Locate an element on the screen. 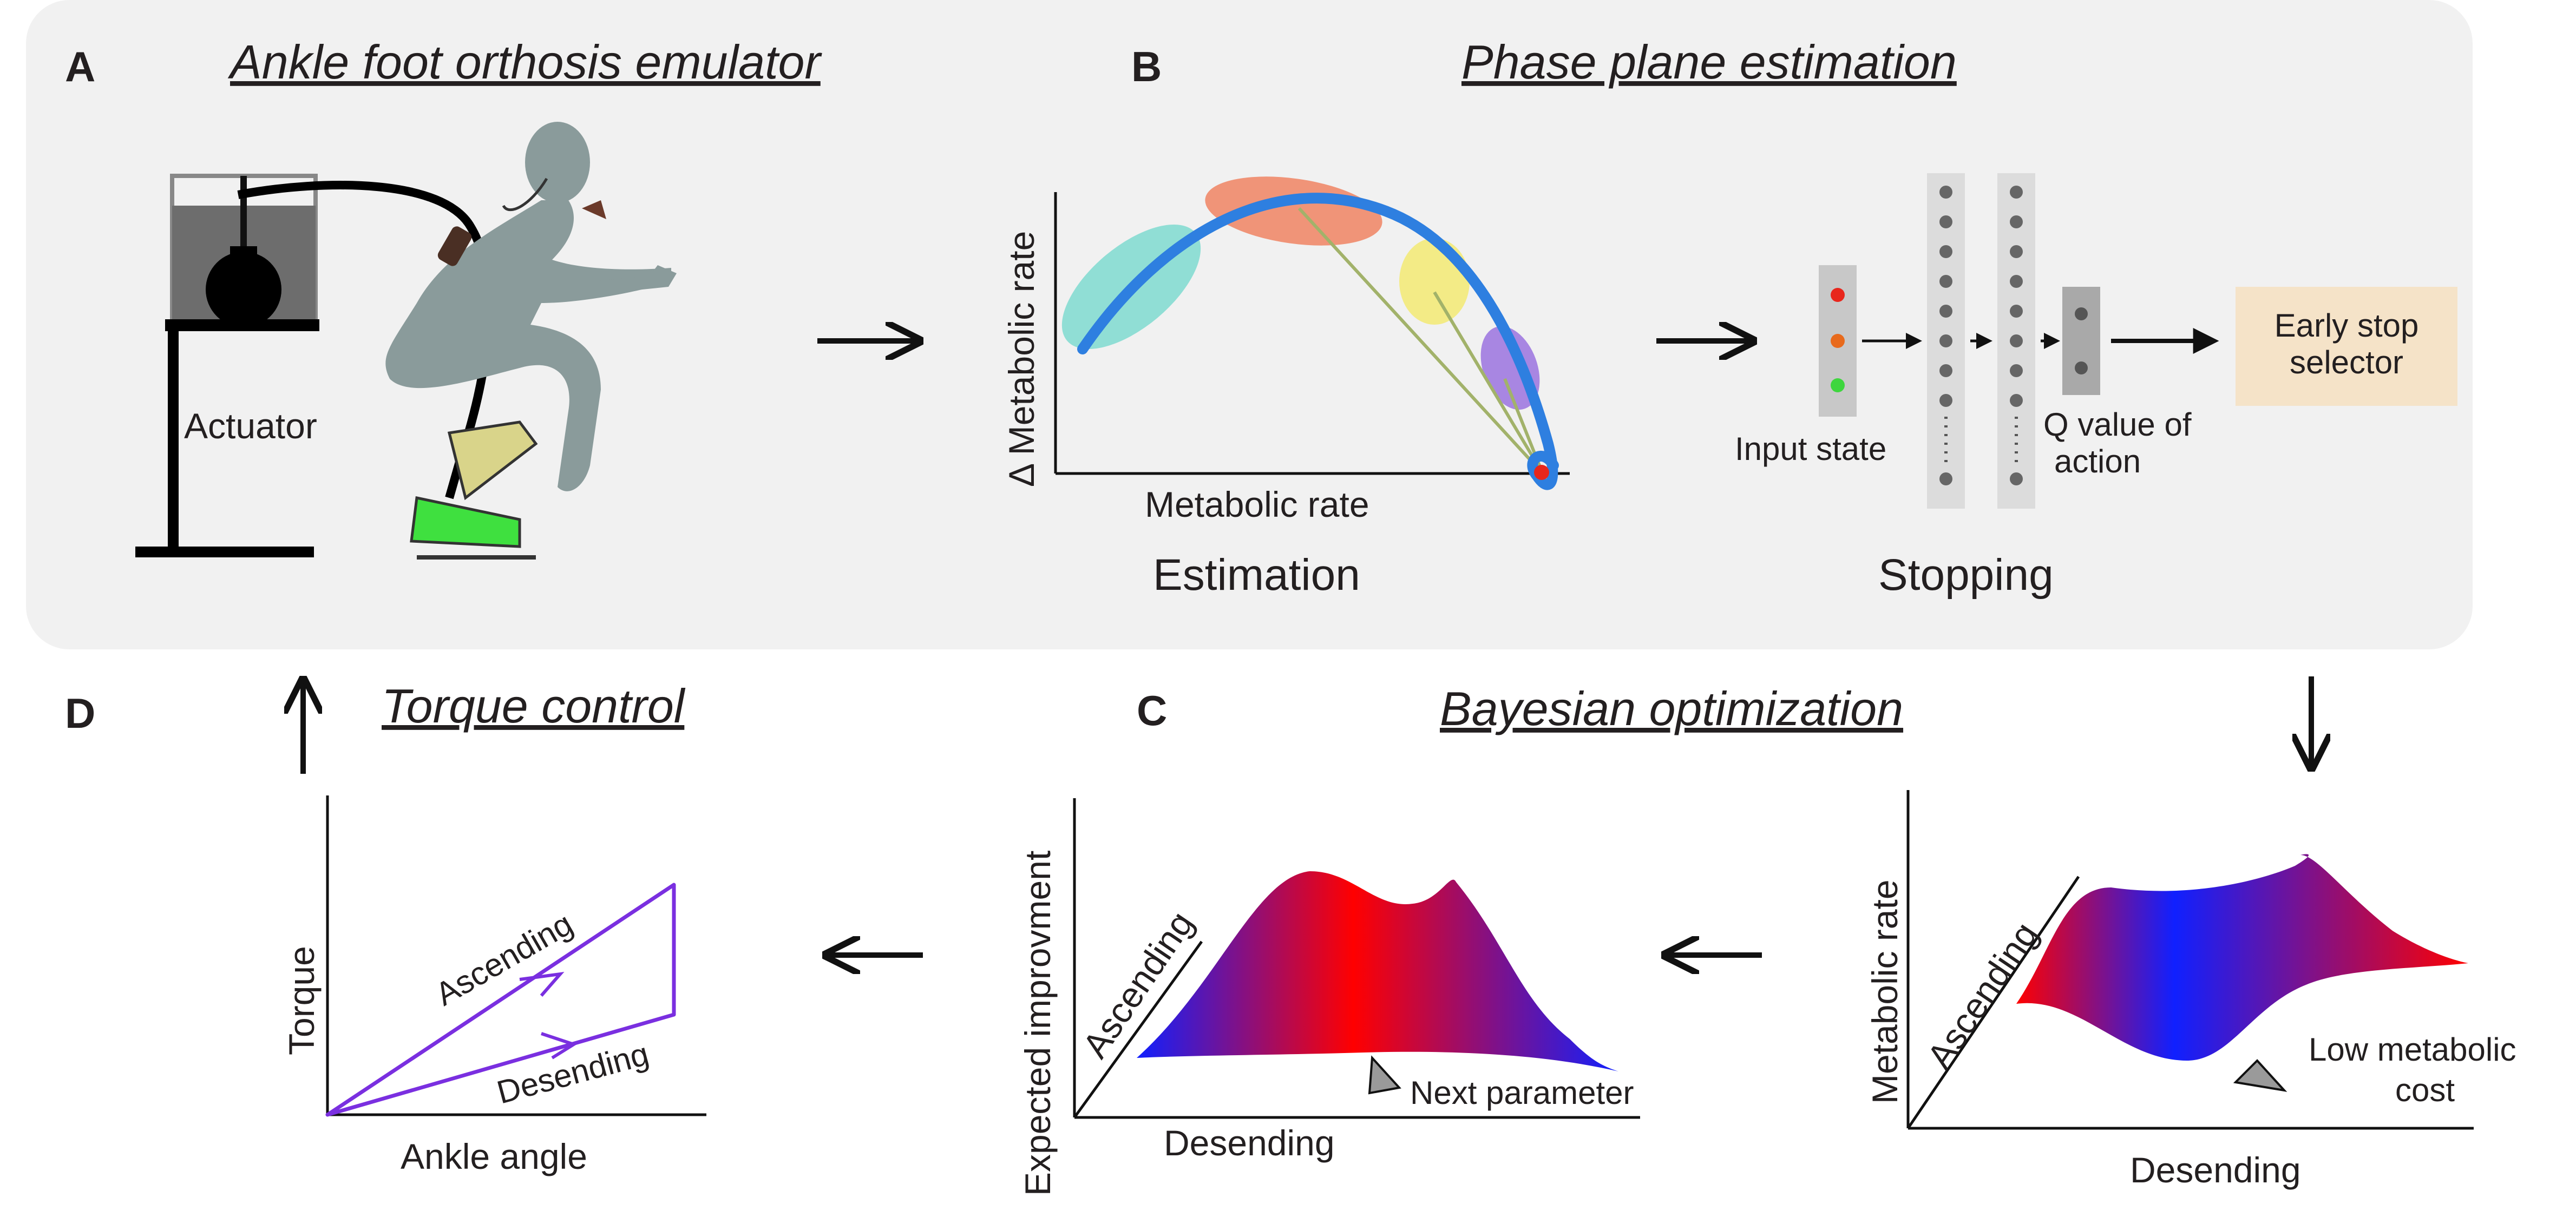 Image resolution: width=2576 pixels, height=1217 pixels. panel-c-title: Bayesian optimization is located at coordinates (1671, 709).